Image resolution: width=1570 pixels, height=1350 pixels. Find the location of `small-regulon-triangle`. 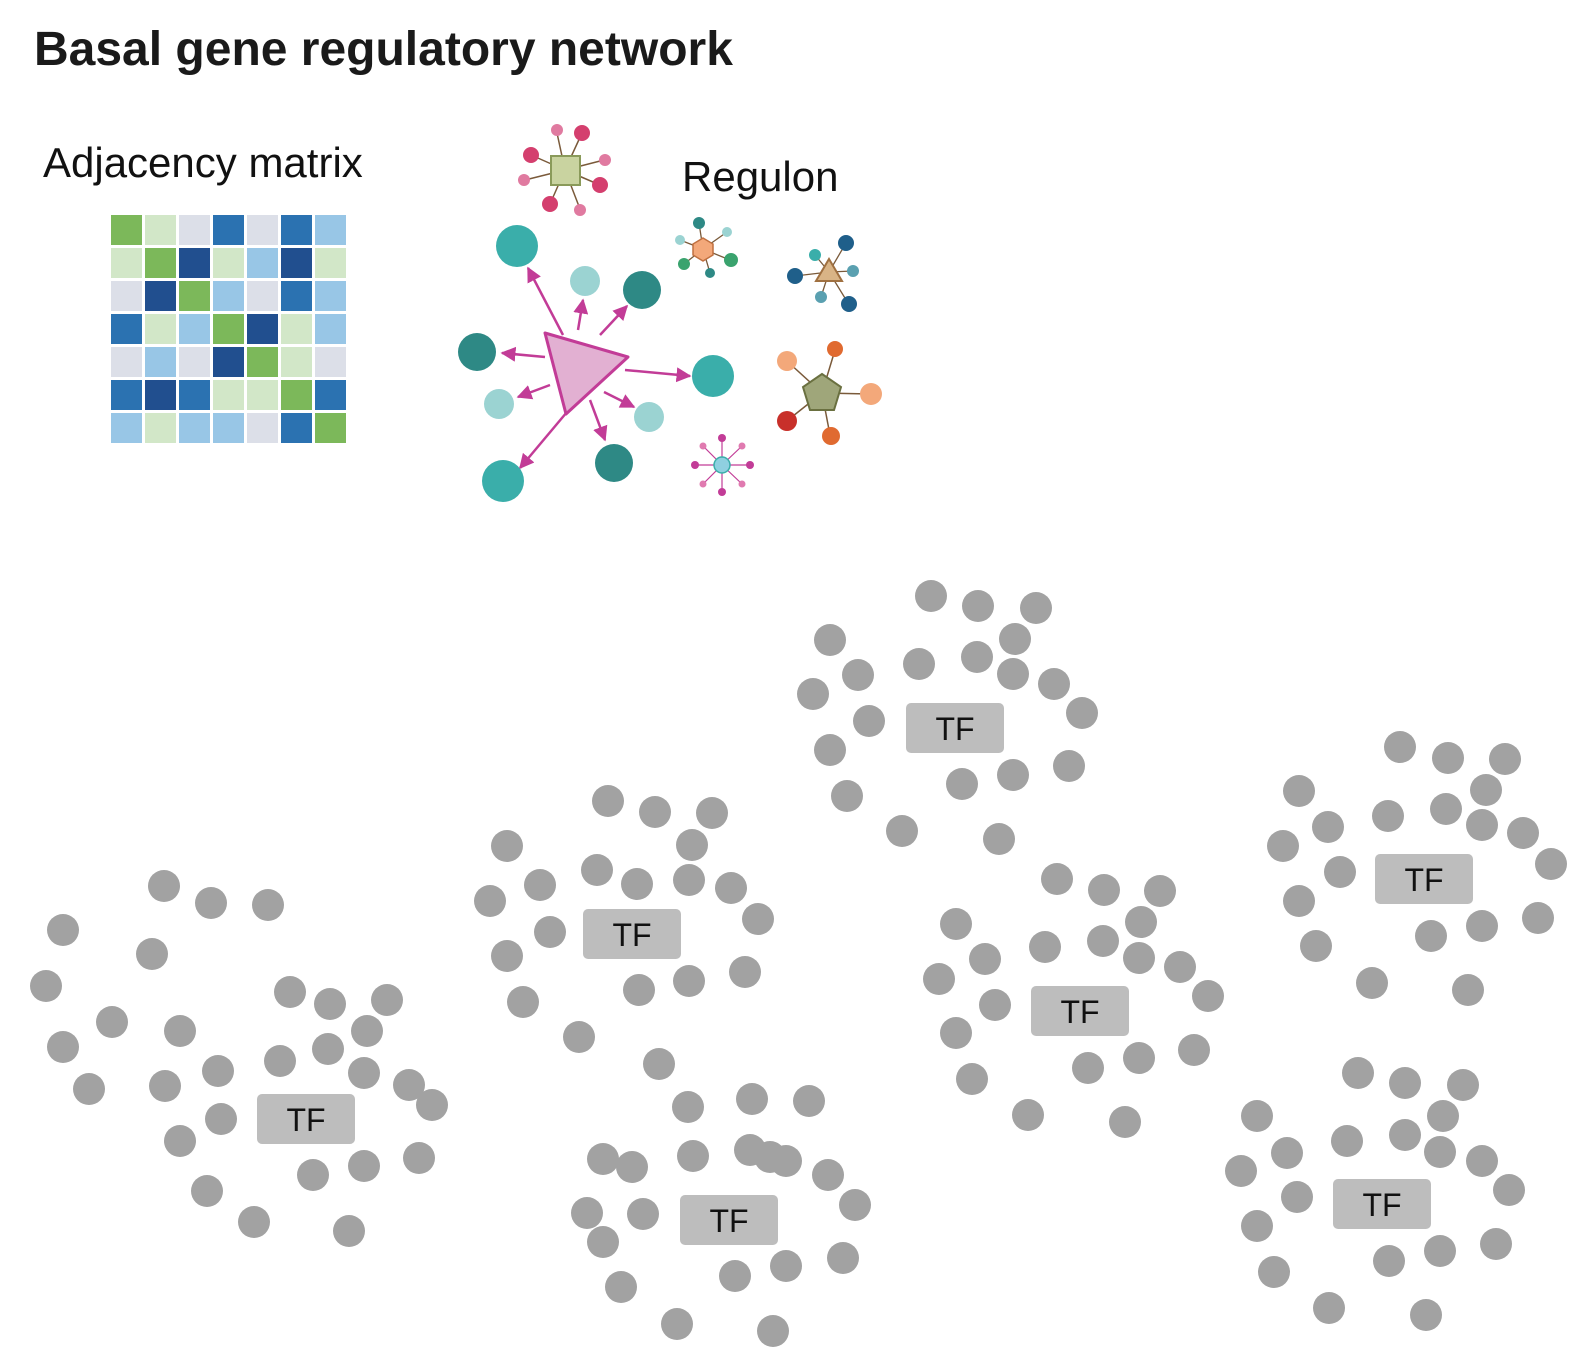

small-regulon-triangle is located at coordinates (823, 273).